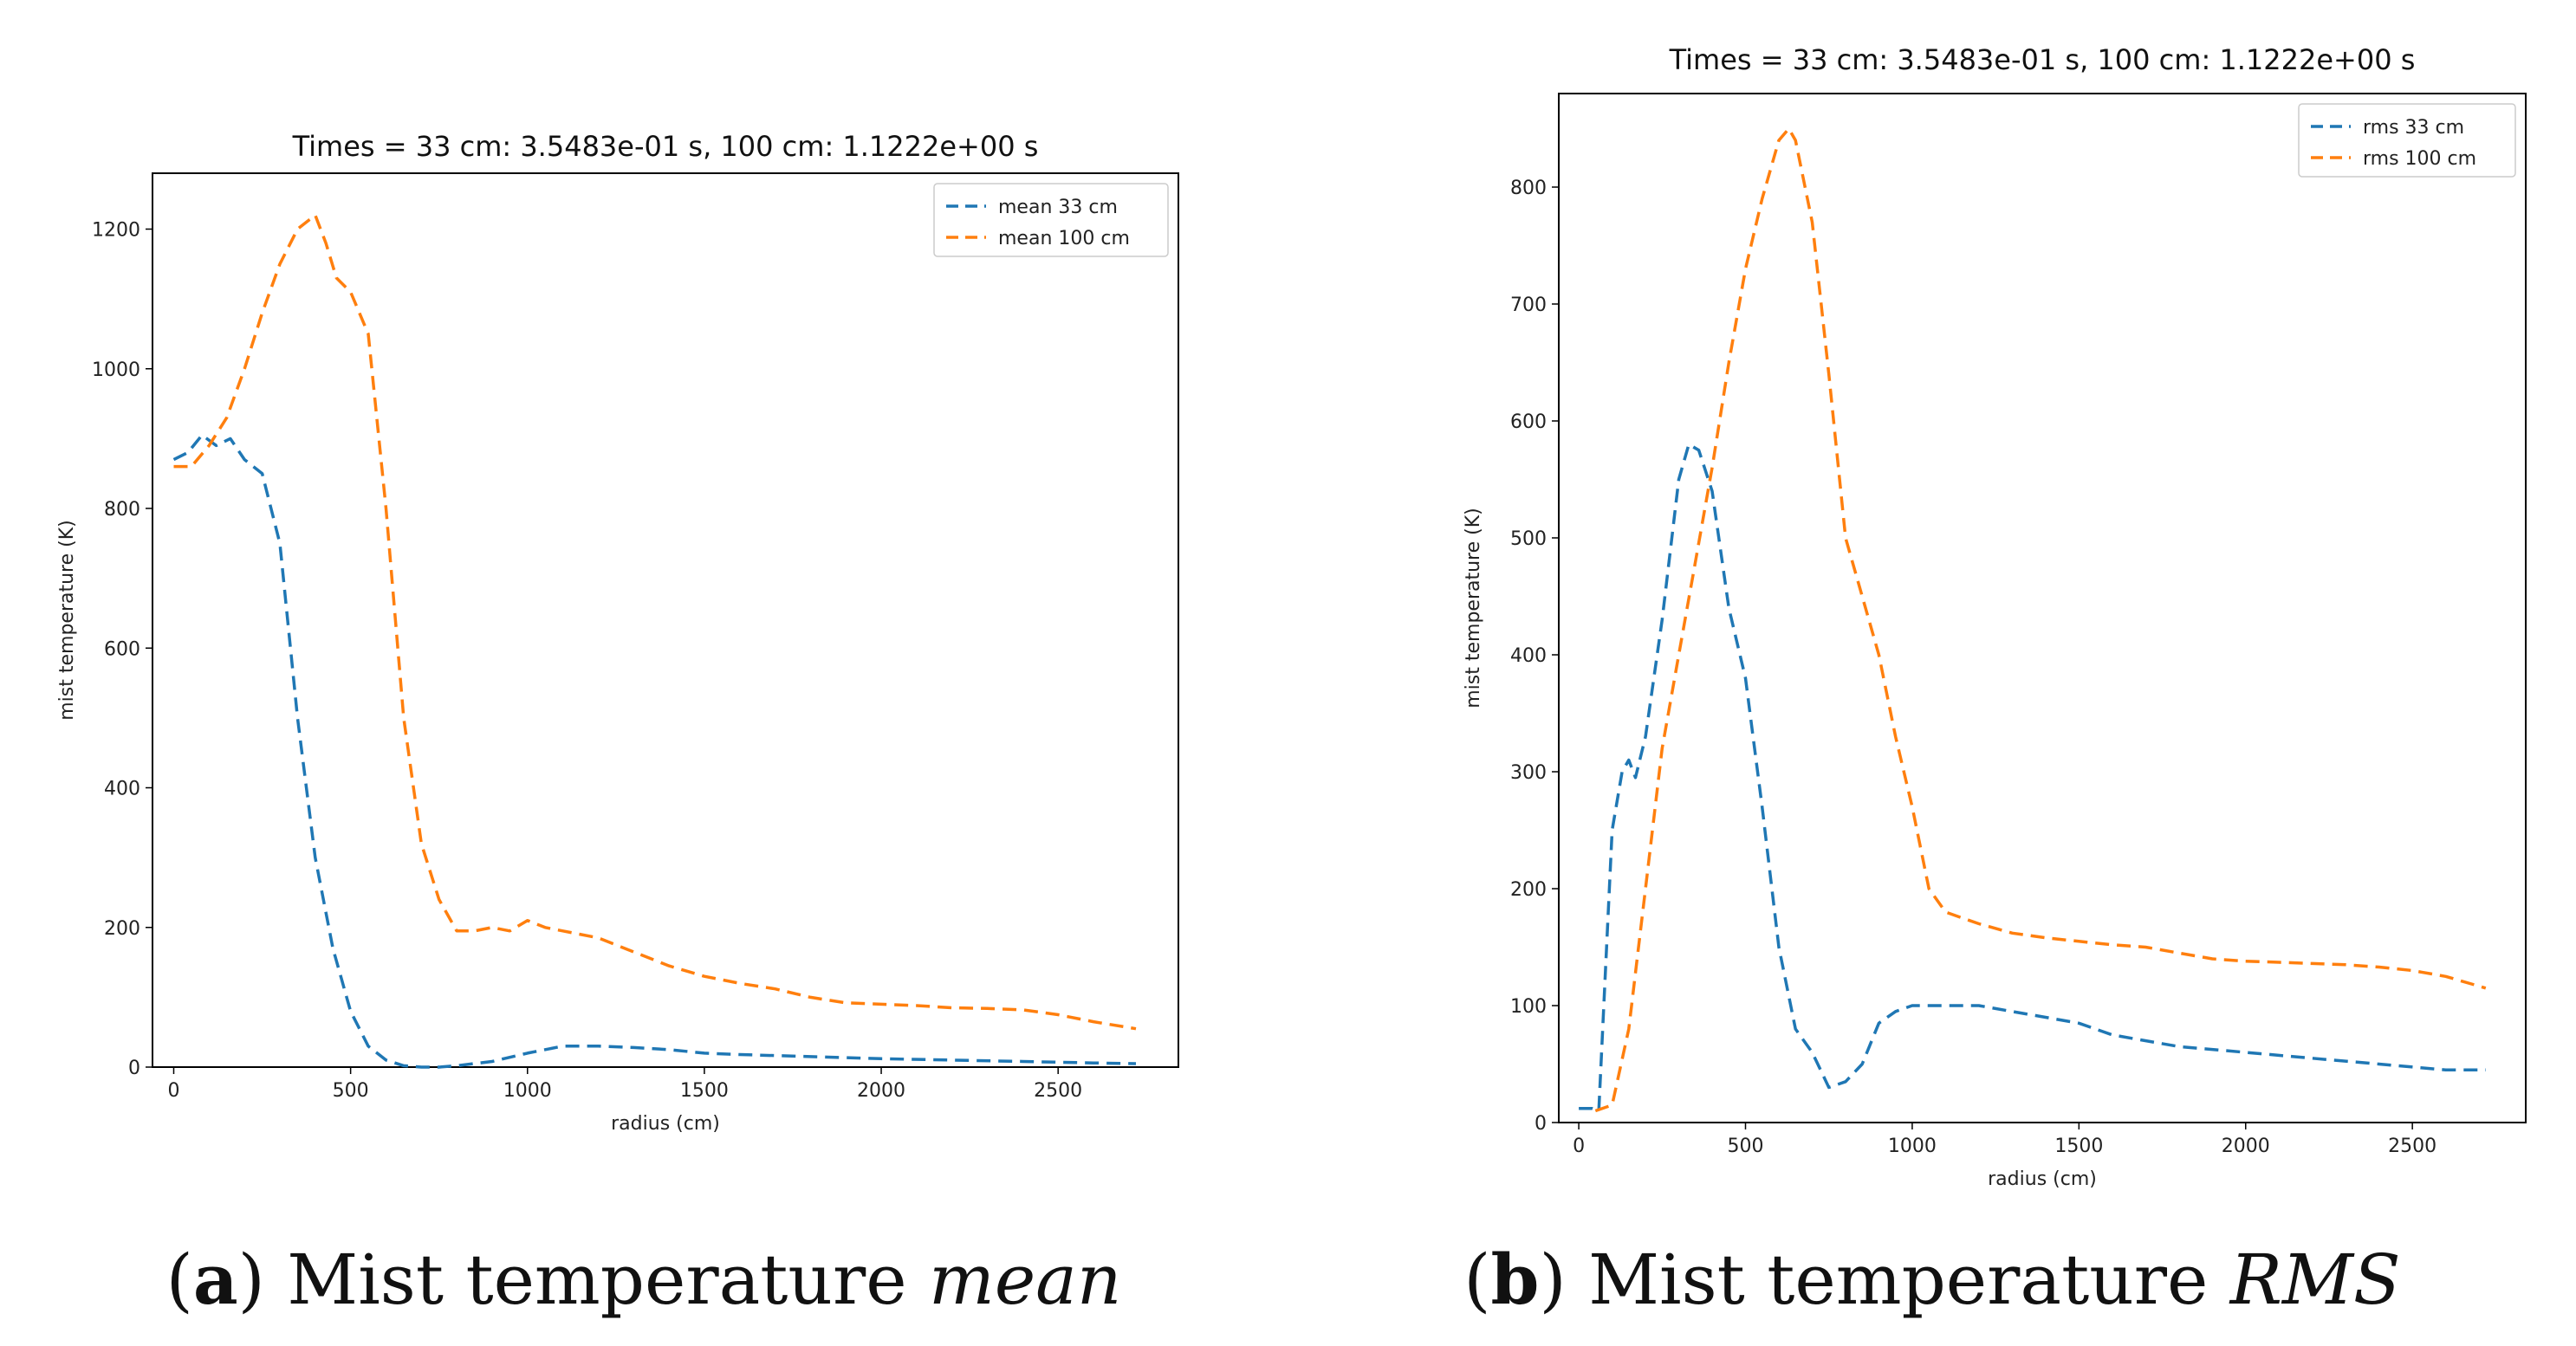 The width and height of the screenshot is (2576, 1346). Describe the element at coordinates (1898, 1279) in the screenshot. I see `caption-b-text: Mist temperature` at that location.